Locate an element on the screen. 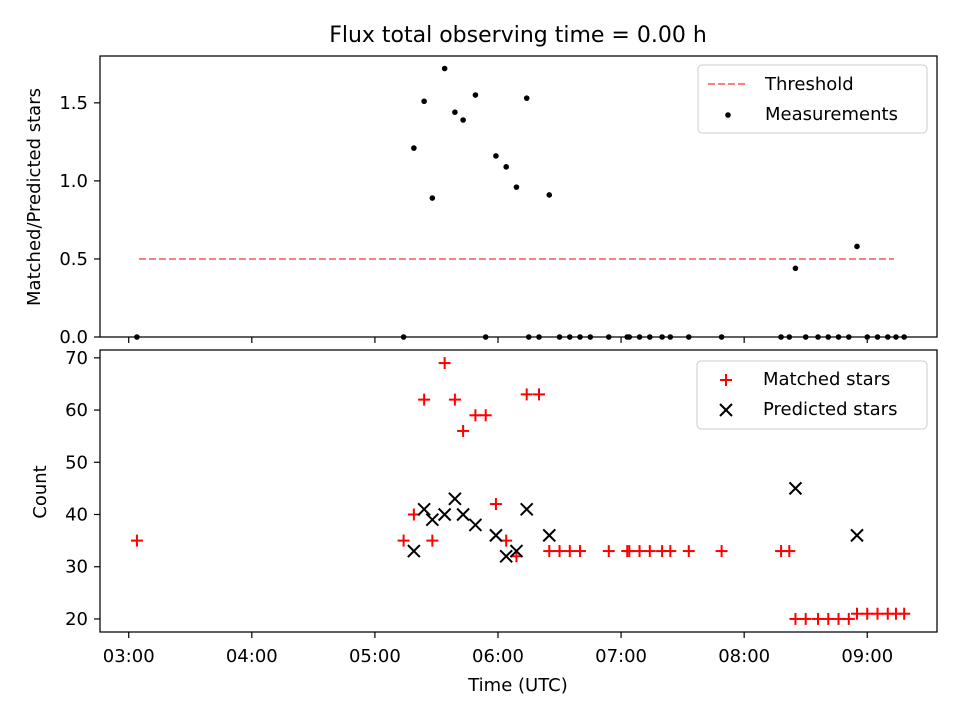  bottom-ytick-label: 50 is located at coordinates (76, 462).